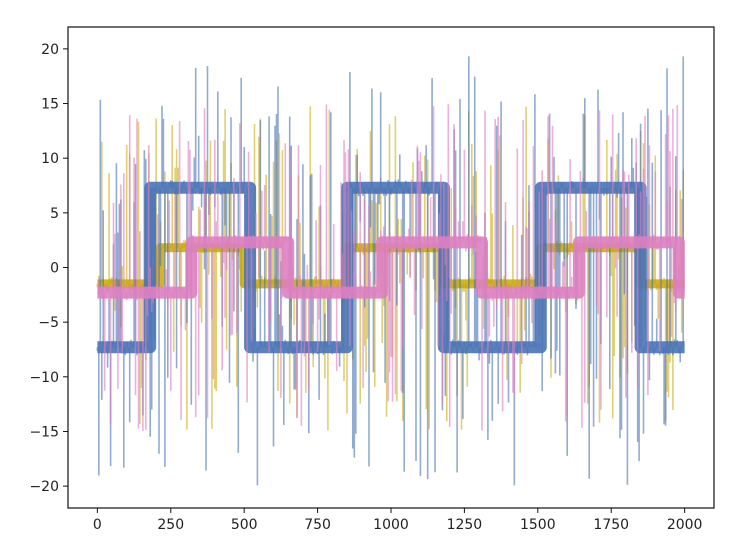 This screenshot has height=560, width=751. I want to click on x-tick-label: 1250, so click(465, 525).